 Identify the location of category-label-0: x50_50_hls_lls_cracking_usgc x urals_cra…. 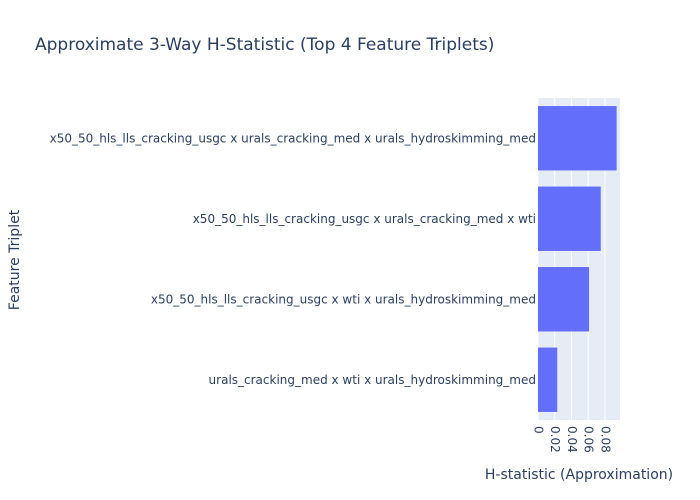
(293, 138).